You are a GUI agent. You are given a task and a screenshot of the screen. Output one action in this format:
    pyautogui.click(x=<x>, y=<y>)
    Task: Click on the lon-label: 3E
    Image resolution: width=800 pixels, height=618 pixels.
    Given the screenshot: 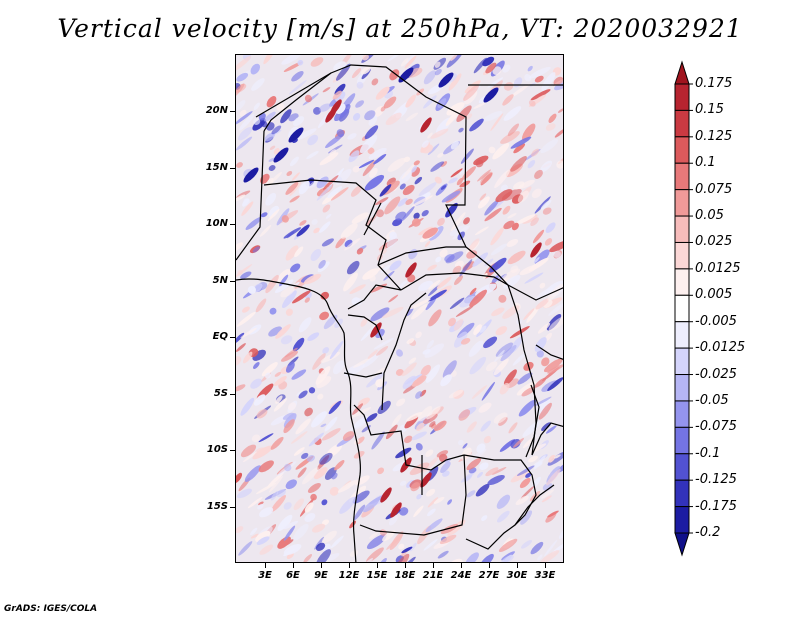 What is the action you would take?
    pyautogui.click(x=265, y=575)
    